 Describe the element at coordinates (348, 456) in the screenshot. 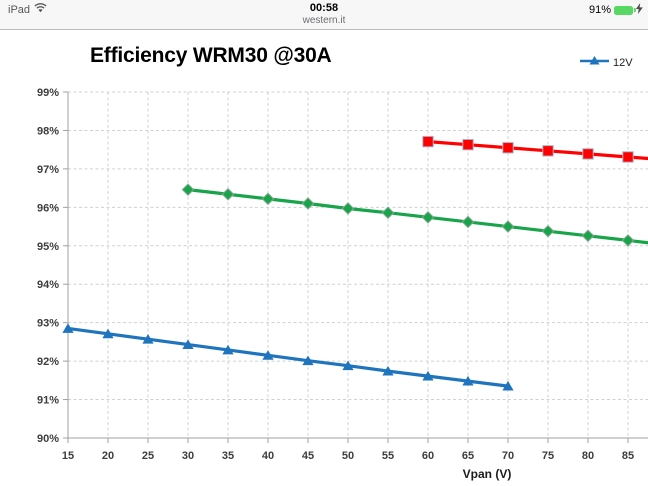

I see `svg-text: 50` at that location.